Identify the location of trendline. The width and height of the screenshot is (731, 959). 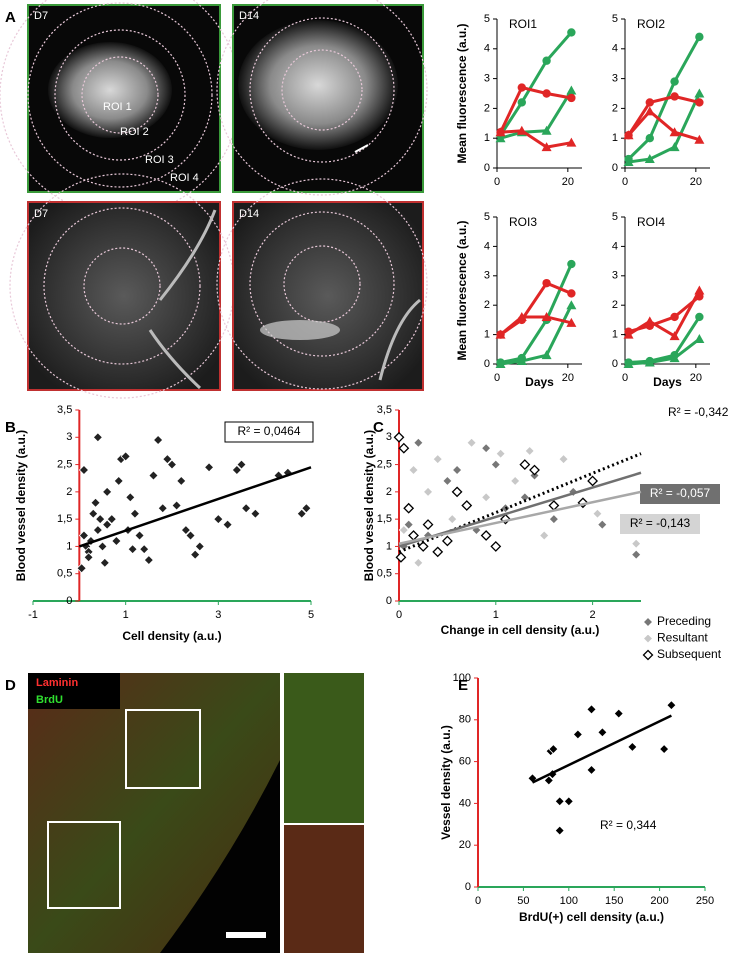
(195, 507).